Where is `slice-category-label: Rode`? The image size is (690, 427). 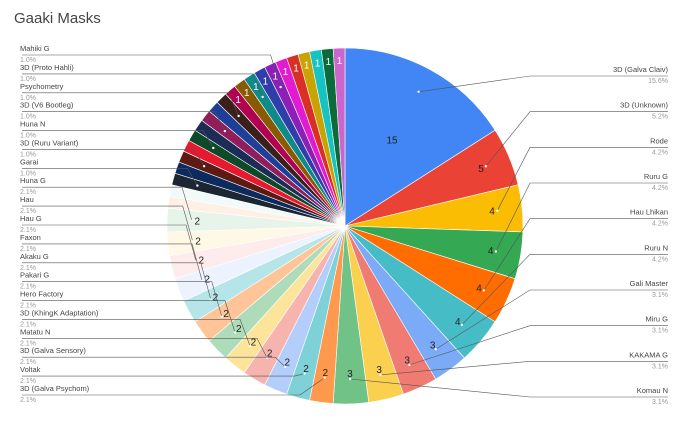
slice-category-label: Rode is located at coordinates (659, 140).